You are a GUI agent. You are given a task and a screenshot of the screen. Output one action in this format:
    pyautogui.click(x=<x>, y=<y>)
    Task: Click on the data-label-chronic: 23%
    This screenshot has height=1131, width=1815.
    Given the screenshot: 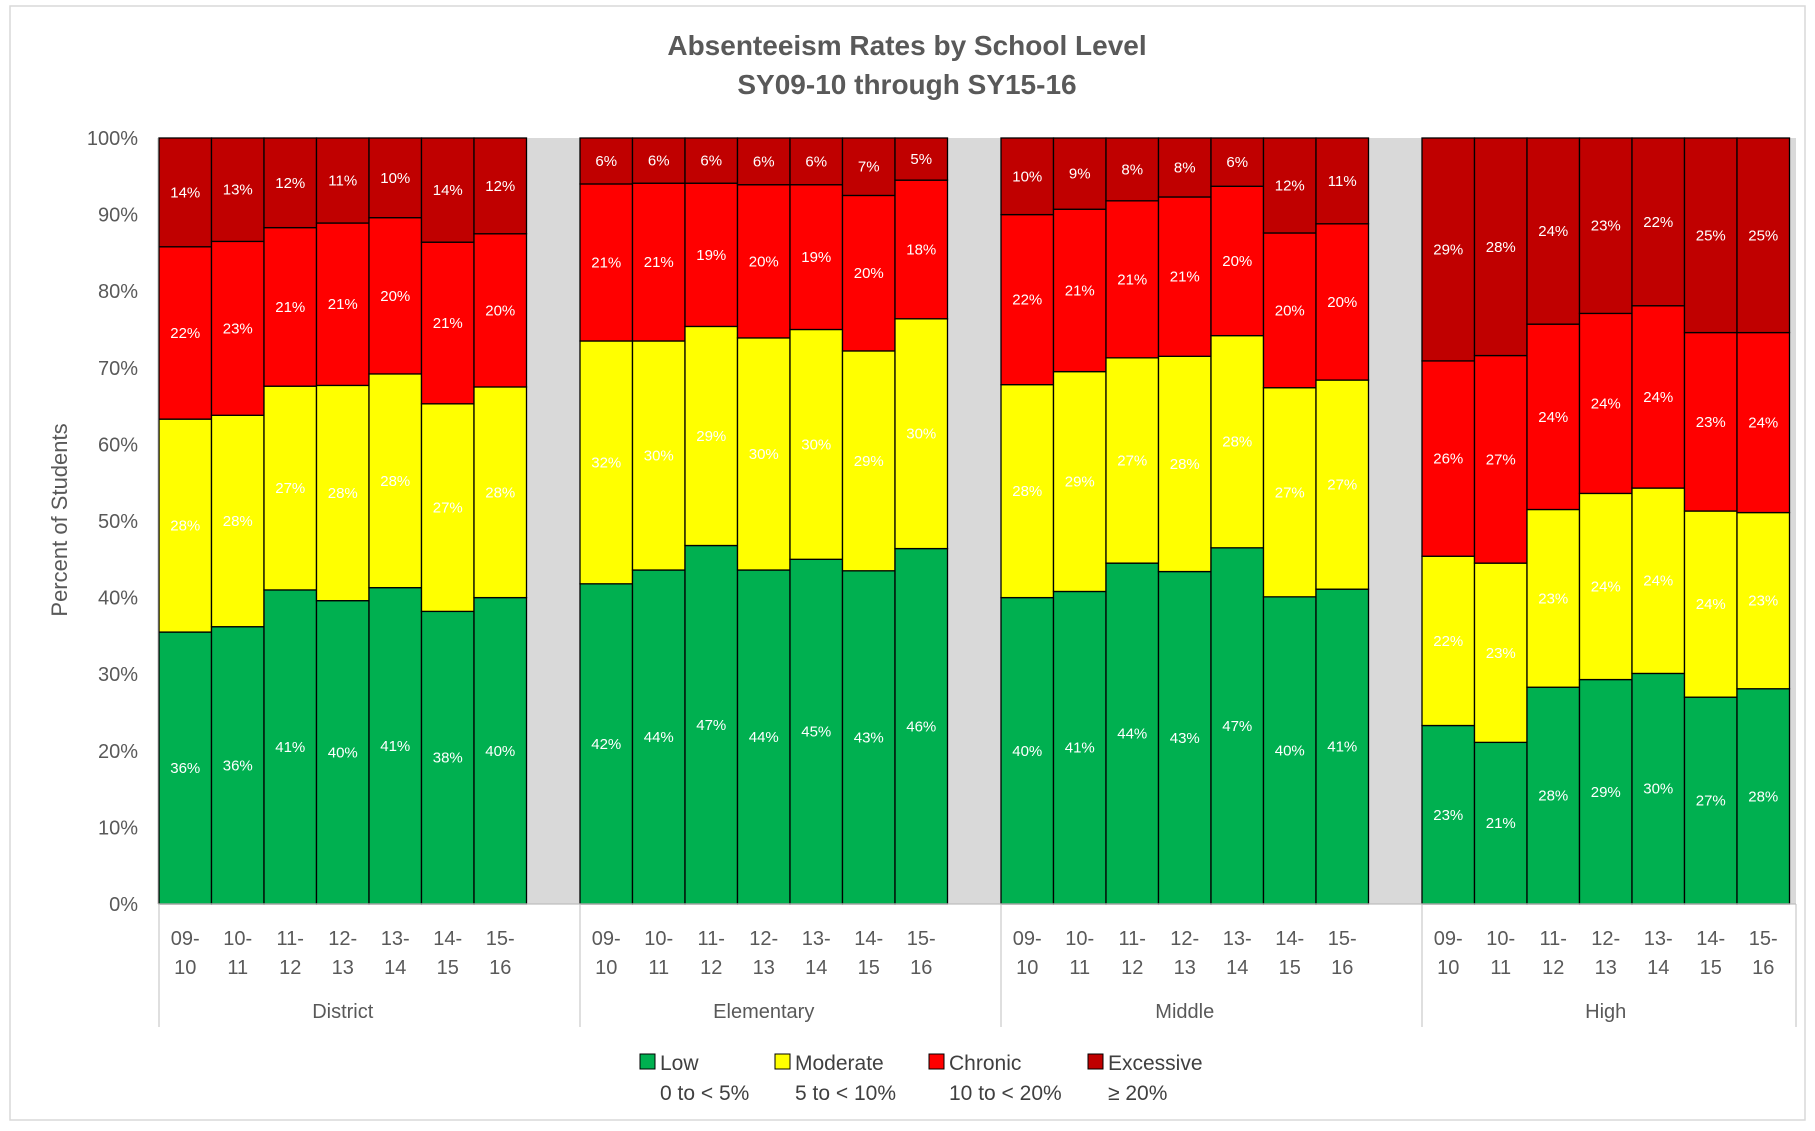 What is the action you would take?
    pyautogui.click(x=238, y=328)
    